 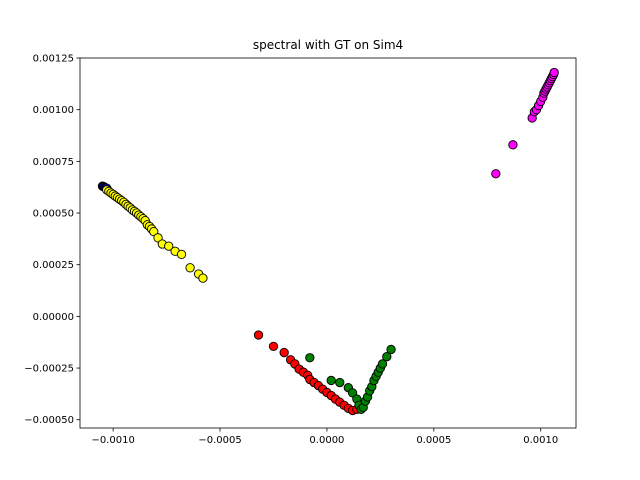 I want to click on chart-title: spectral with GT on Sim4, so click(x=328, y=45).